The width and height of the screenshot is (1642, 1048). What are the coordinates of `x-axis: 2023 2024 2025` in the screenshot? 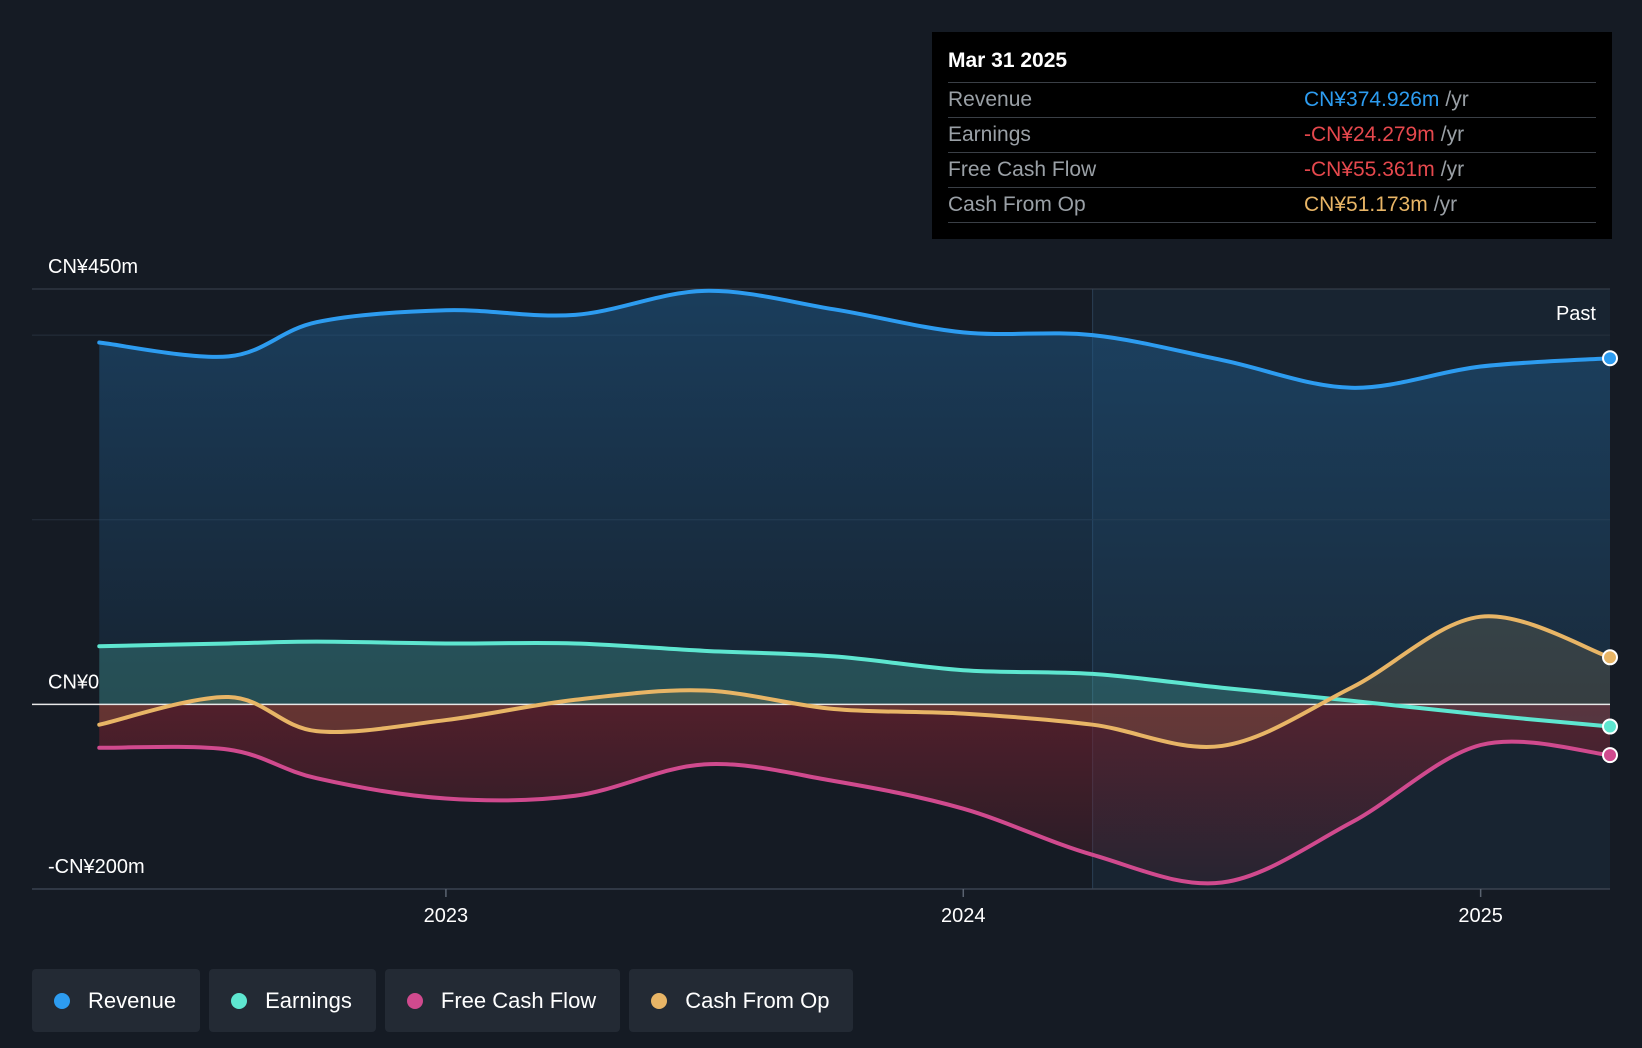 It's located at (963, 908).